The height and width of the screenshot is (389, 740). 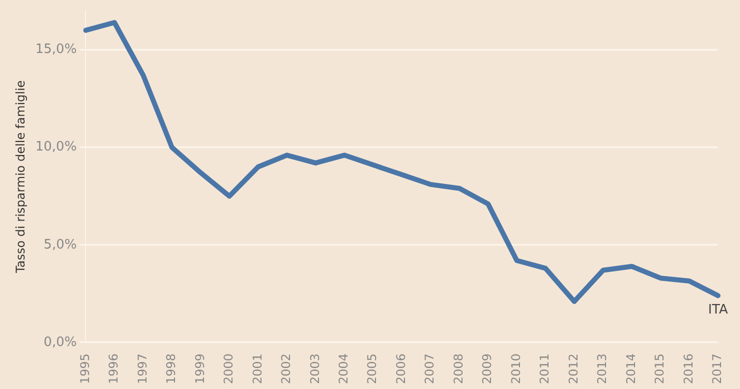 What do you see at coordinates (372, 368) in the screenshot?
I see `x-tick-label: 2005` at bounding box center [372, 368].